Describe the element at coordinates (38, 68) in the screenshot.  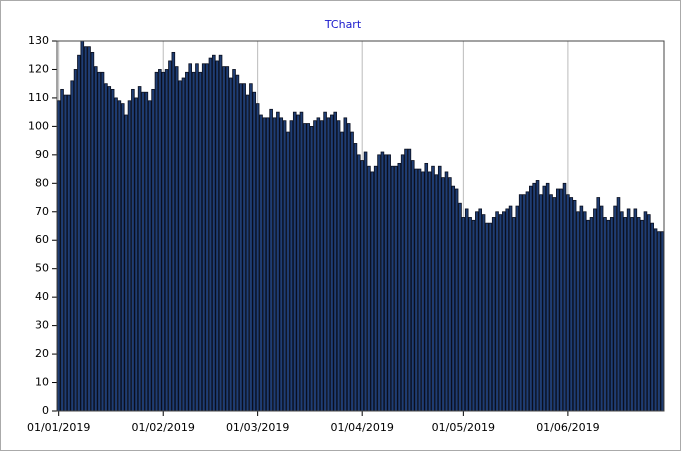
I see `y-tick-label: 120` at that location.